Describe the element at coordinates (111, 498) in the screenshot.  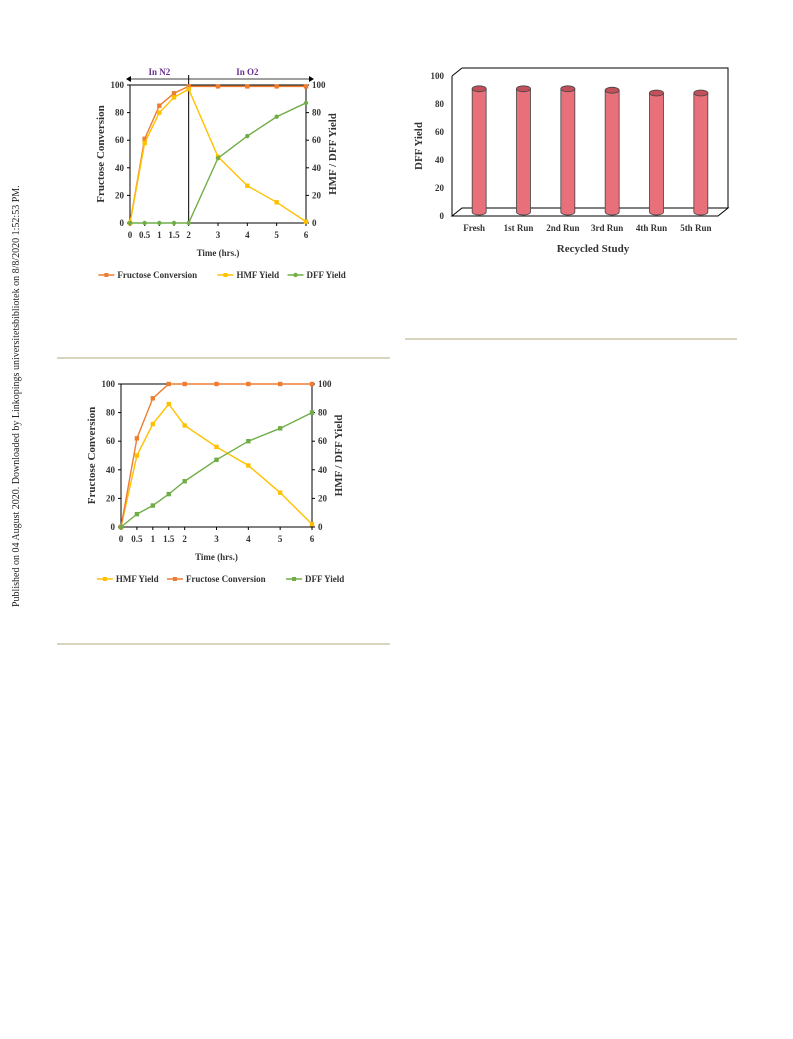
I see `y-tick-label: 20` at that location.